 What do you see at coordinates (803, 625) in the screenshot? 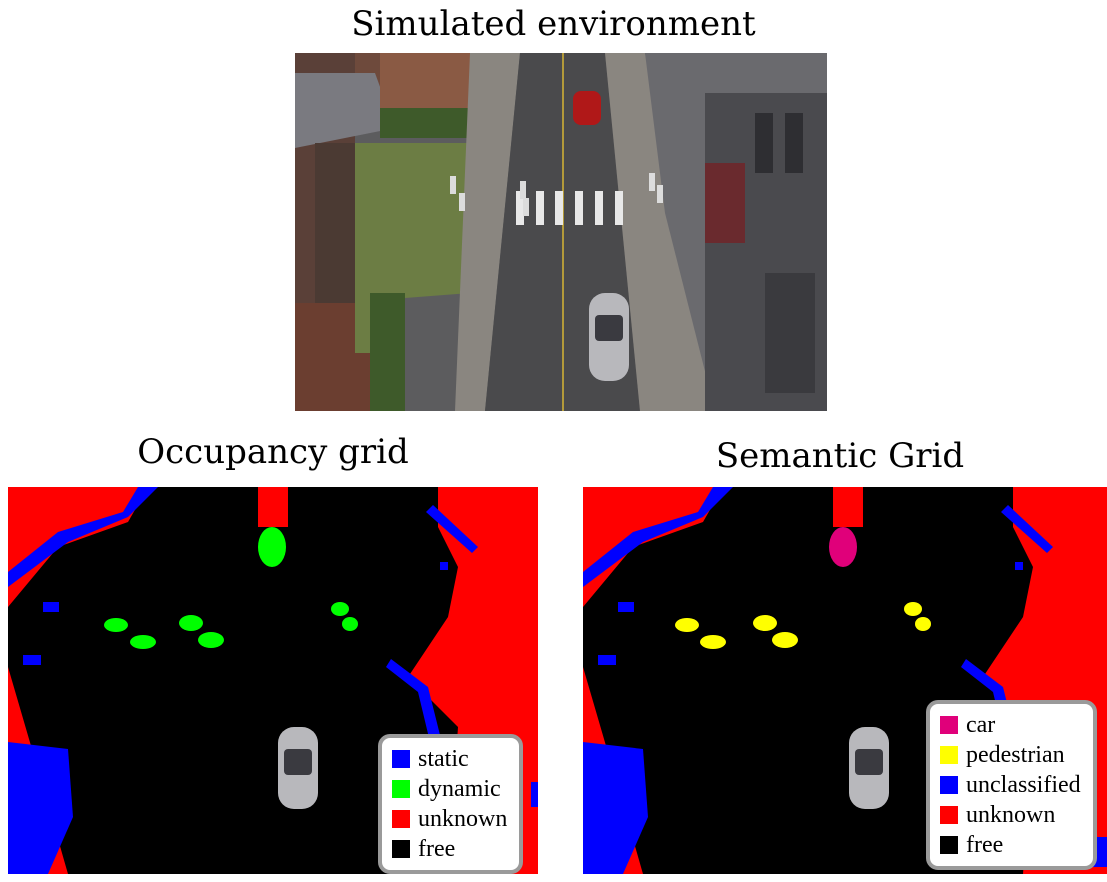
I see `pedestrian-cells` at bounding box center [803, 625].